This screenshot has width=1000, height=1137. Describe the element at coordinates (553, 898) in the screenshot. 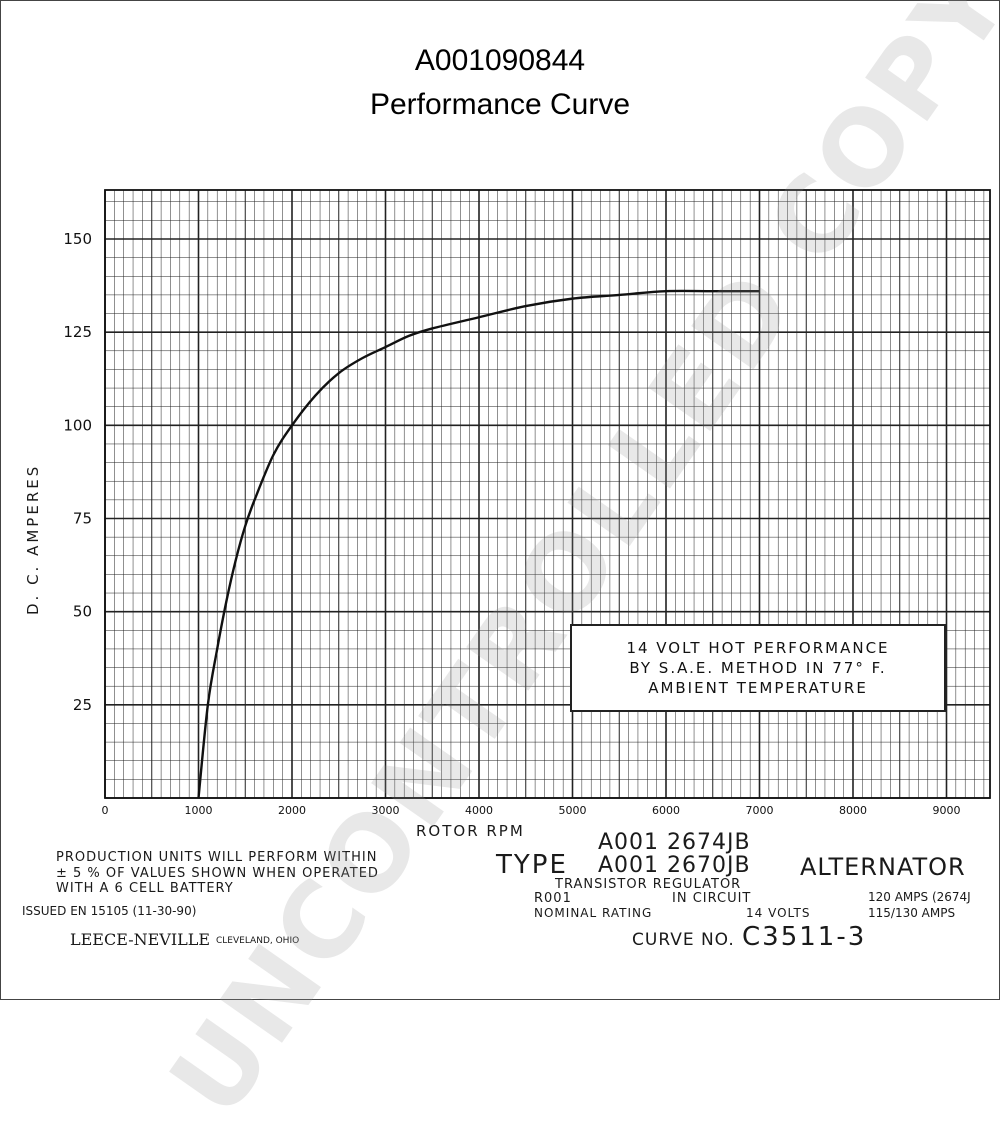

I see `regulator-code: R001` at that location.